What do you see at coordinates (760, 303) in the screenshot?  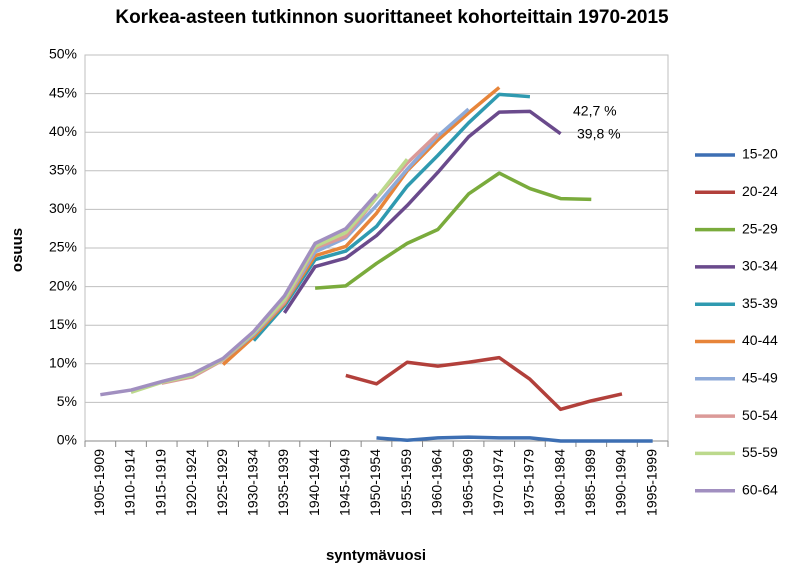 I see `legend-label: 35-39` at bounding box center [760, 303].